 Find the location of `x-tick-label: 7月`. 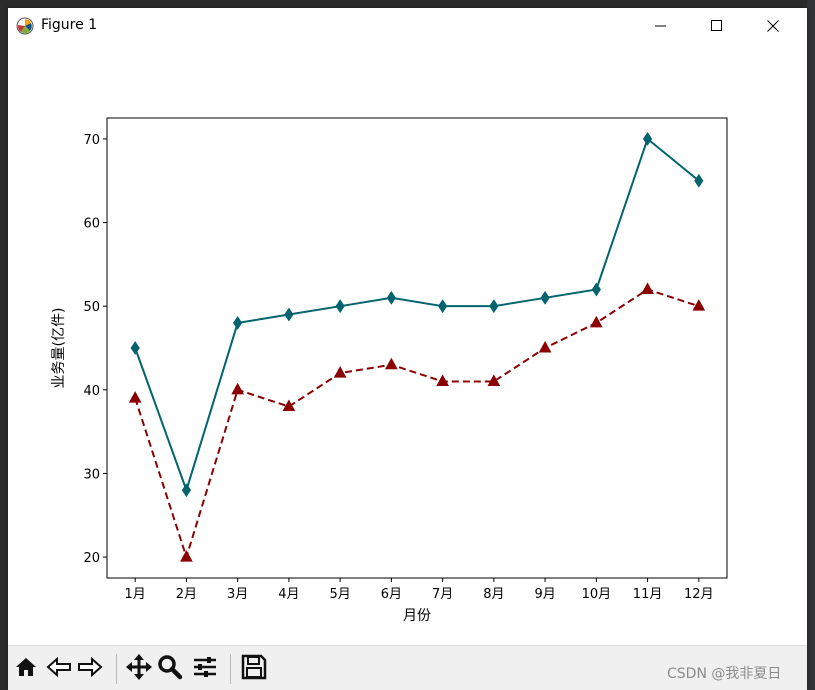

x-tick-label: 7月 is located at coordinates (442, 594).